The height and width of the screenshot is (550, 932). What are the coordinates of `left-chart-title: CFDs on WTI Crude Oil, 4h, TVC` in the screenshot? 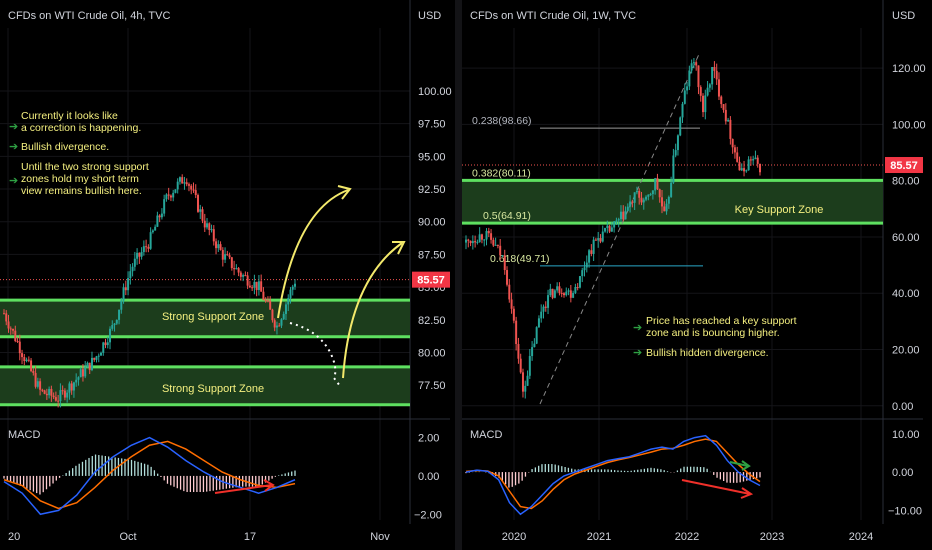 It's located at (89, 16).